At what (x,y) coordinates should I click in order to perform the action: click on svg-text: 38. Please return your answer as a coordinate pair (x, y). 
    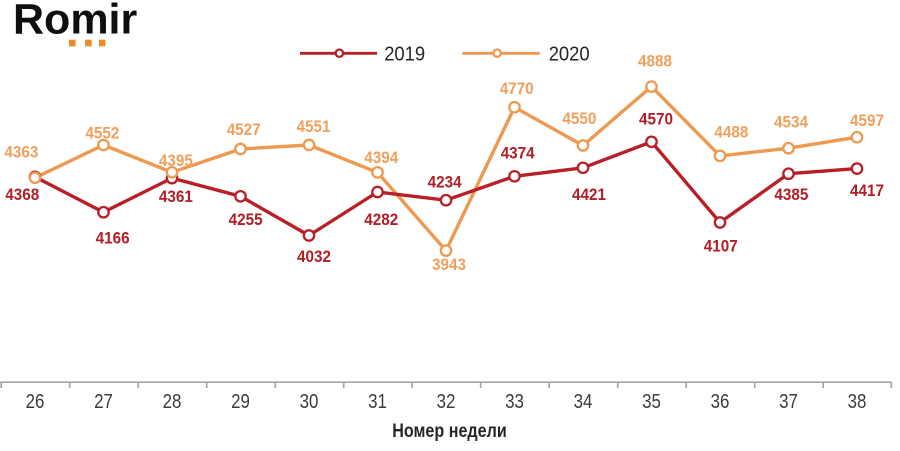
    Looking at the image, I should click on (857, 401).